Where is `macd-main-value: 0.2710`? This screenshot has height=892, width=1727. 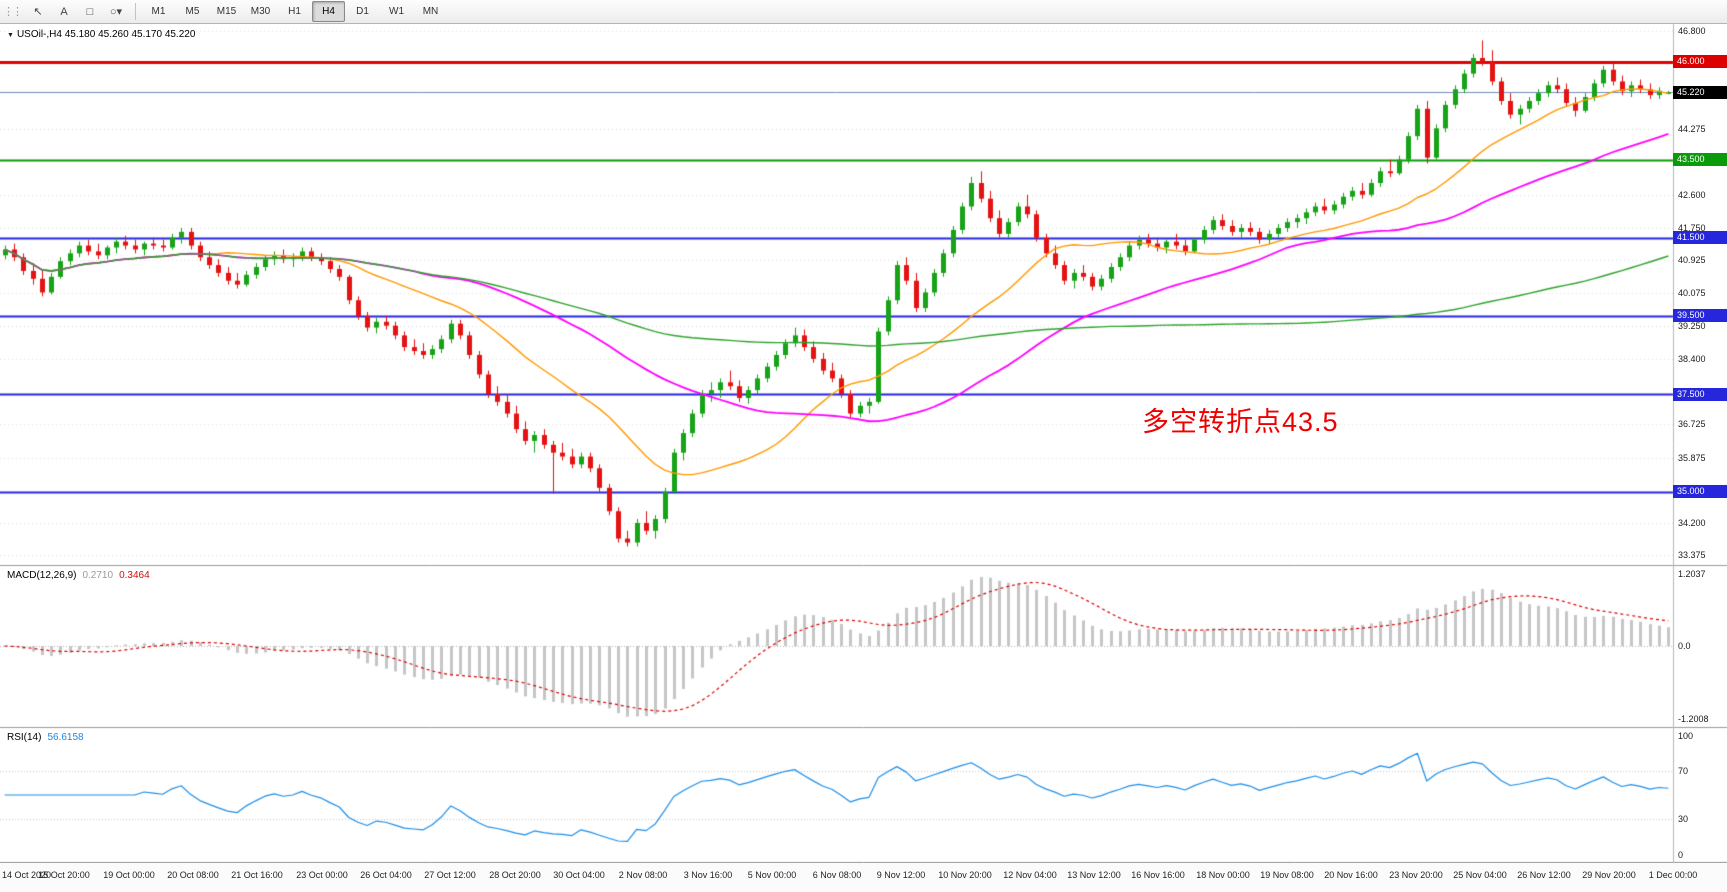
macd-main-value: 0.2710 is located at coordinates (98, 575).